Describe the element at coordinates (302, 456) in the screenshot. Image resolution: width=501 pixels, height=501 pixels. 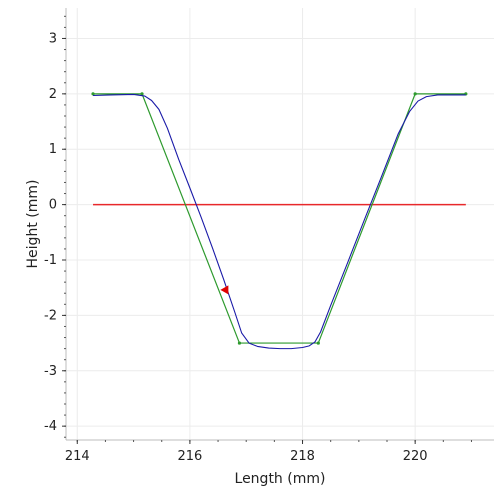
I see `x-tick-label: 218` at that location.